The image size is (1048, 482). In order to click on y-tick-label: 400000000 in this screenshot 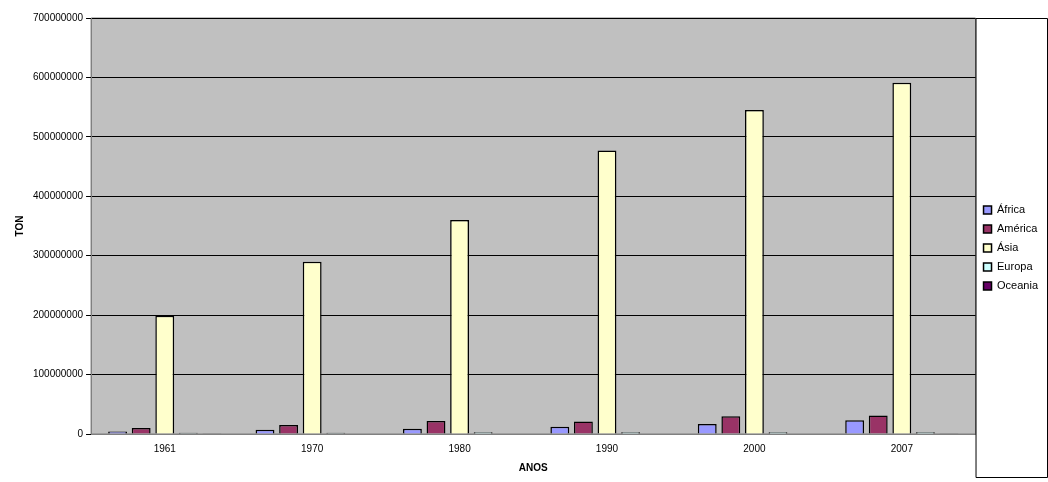, I will do `click(58, 196)`.